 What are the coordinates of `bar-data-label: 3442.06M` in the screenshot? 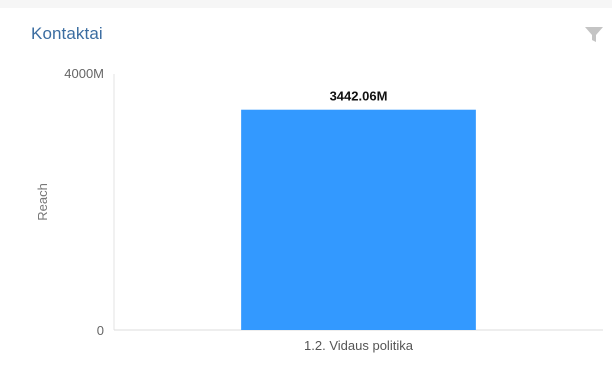 It's located at (359, 96).